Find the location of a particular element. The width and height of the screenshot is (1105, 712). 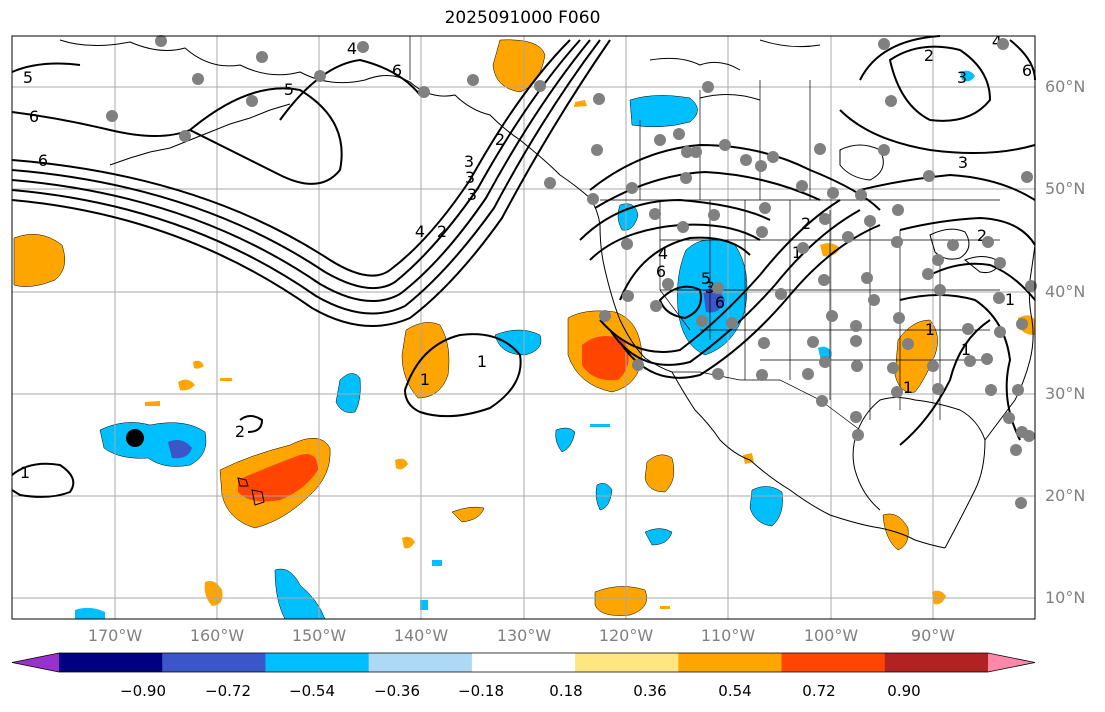

colorbar-tick-label: 0.90 is located at coordinates (904, 691).